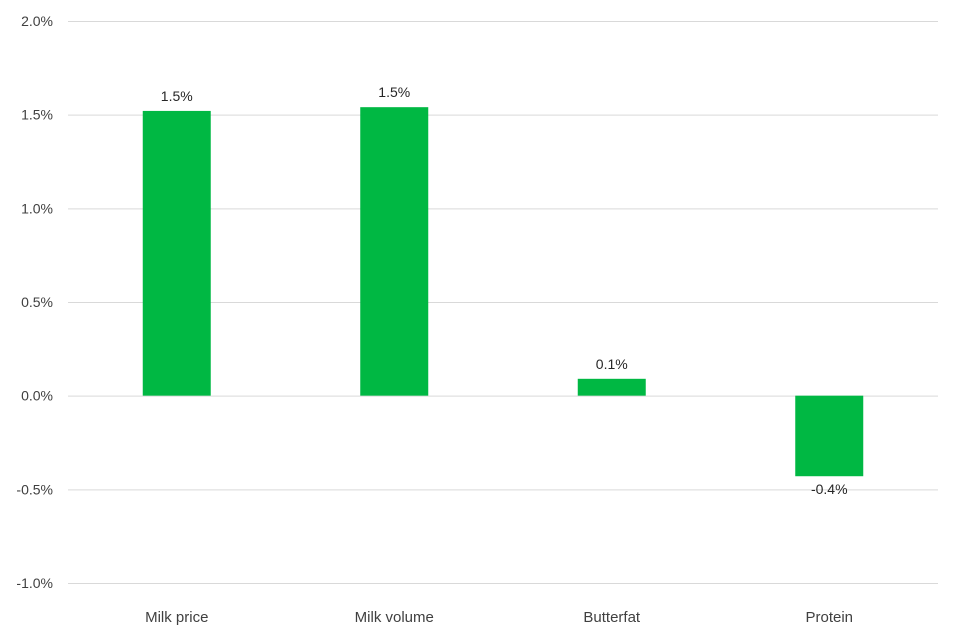  What do you see at coordinates (499, 617) in the screenshot?
I see `x-axis: Milk price Milk volume Butterfat Protein` at bounding box center [499, 617].